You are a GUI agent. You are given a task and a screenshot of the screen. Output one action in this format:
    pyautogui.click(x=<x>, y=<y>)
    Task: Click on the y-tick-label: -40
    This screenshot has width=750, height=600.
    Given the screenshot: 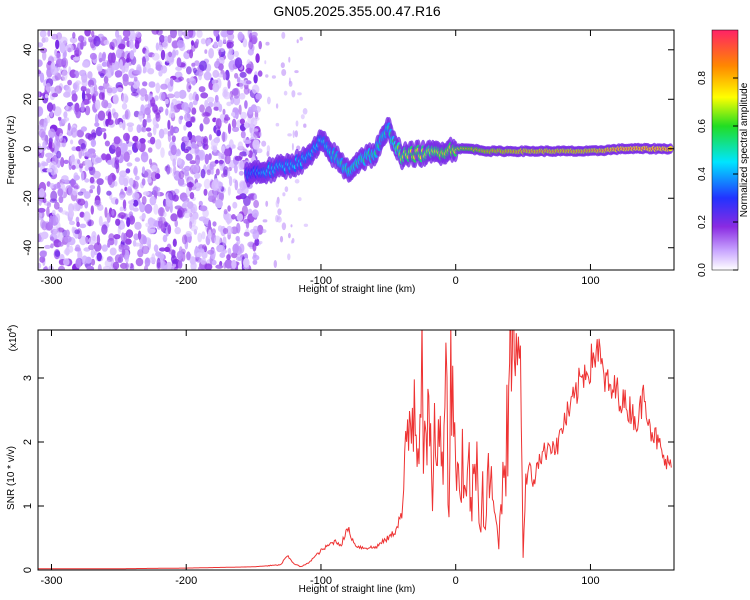 What is the action you would take?
    pyautogui.click(x=28, y=248)
    